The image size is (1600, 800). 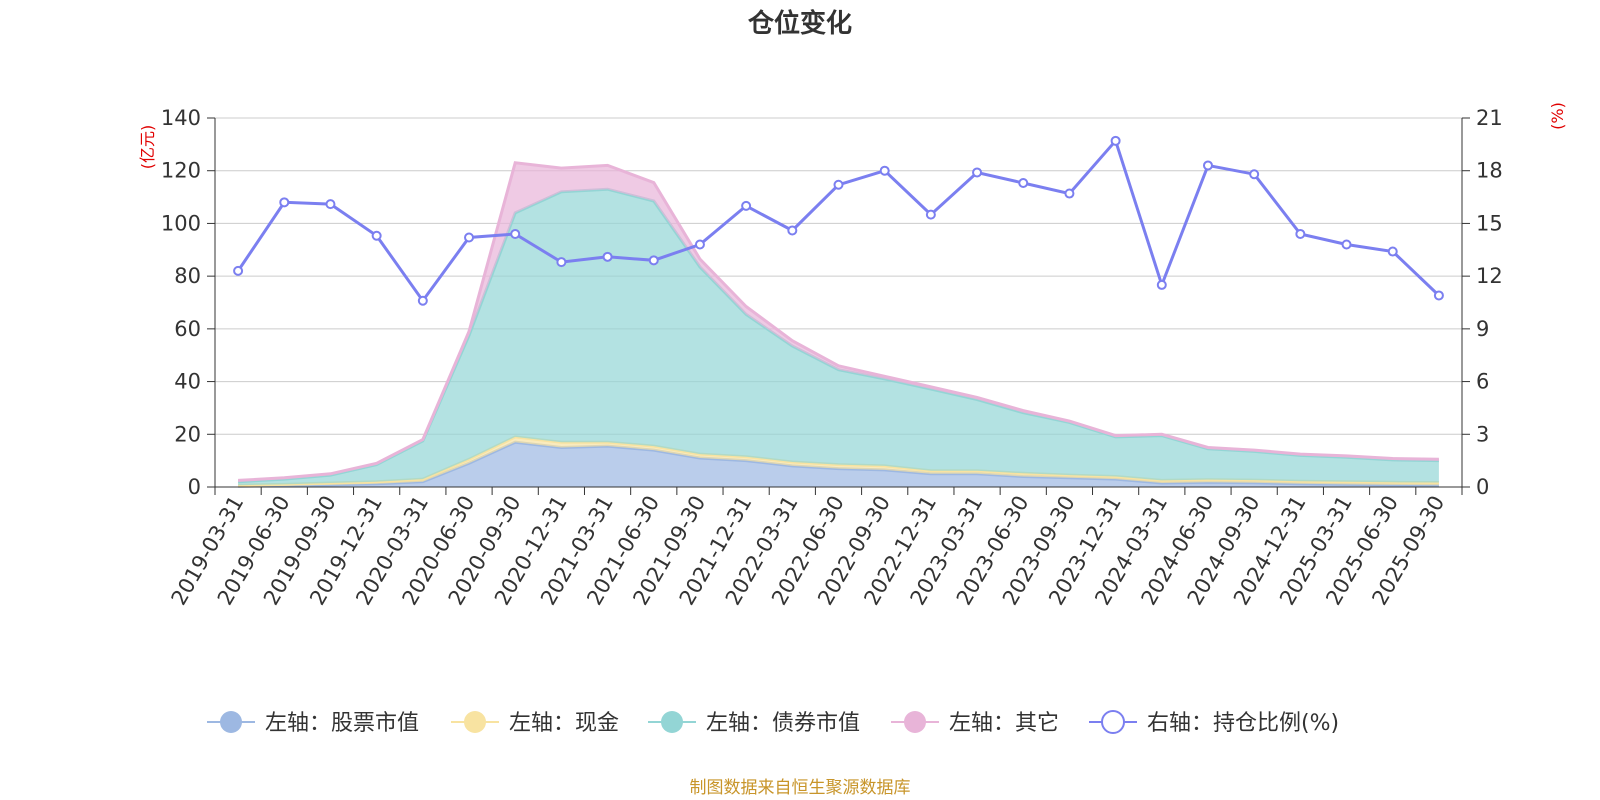 What do you see at coordinates (799, 23) in the screenshot?
I see `chart-title: 仓位变化` at bounding box center [799, 23].